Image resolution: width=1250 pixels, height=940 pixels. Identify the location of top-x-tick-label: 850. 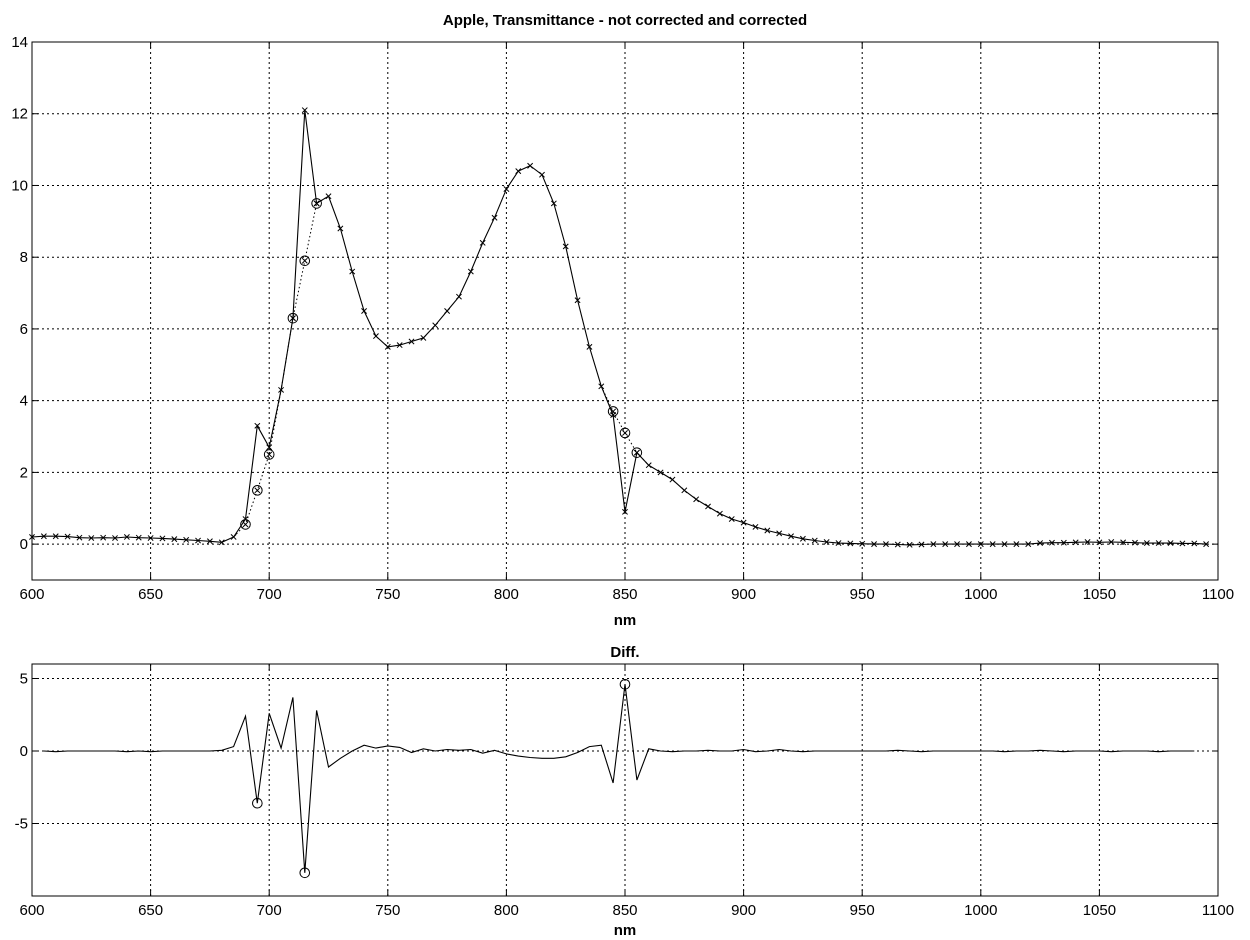
(624, 594).